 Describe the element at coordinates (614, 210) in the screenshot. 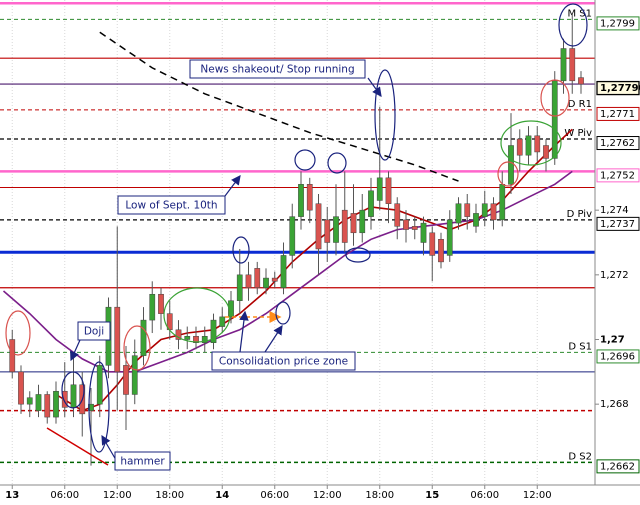

I see `y-tick-label: 1,274` at that location.